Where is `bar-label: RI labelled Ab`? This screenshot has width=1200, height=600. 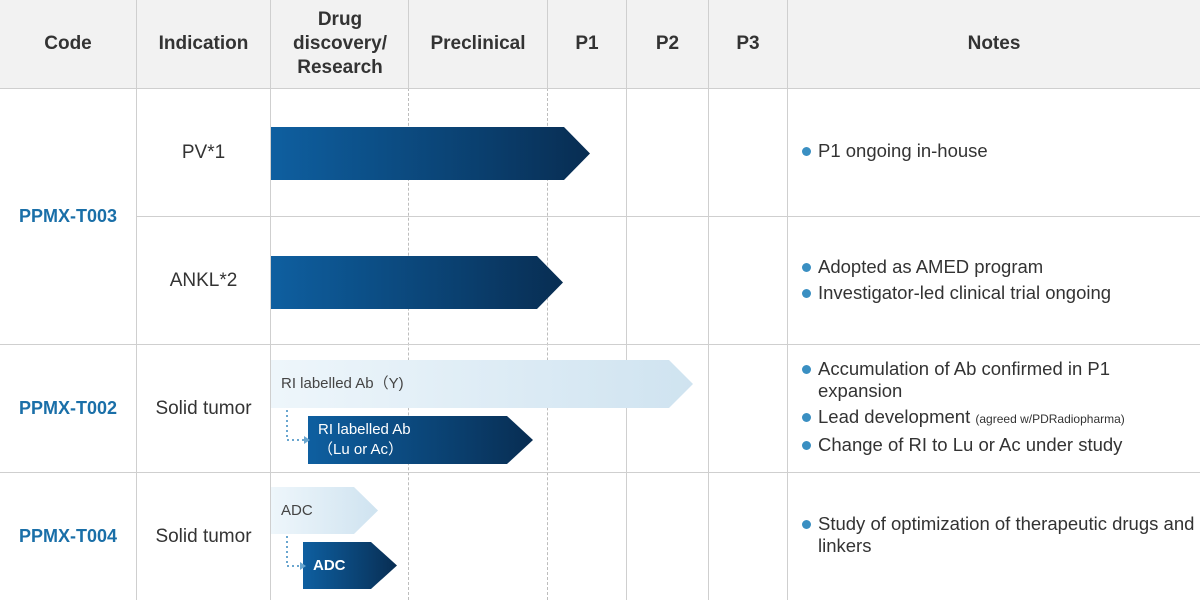
bar-label: RI labelled Ab is located at coordinates (364, 429).